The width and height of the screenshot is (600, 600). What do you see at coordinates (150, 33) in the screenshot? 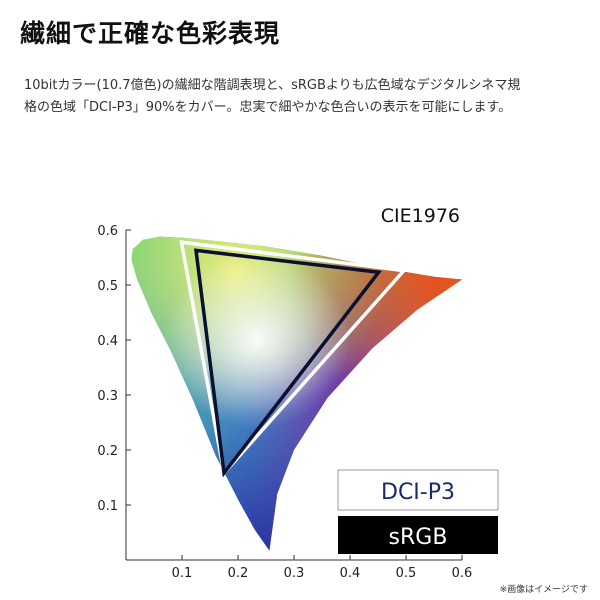
I see `page-title: 繊細で正確な色彩表現` at bounding box center [150, 33].